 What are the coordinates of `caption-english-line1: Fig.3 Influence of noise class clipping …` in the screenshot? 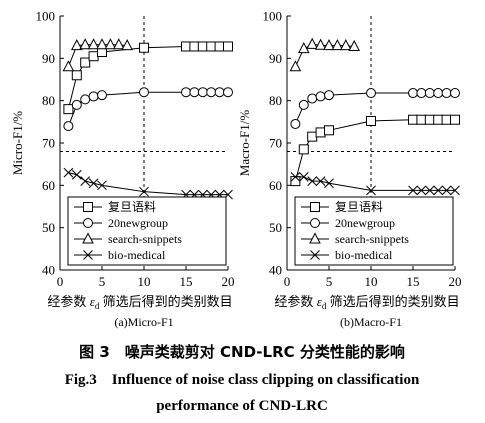 It's located at (242, 380).